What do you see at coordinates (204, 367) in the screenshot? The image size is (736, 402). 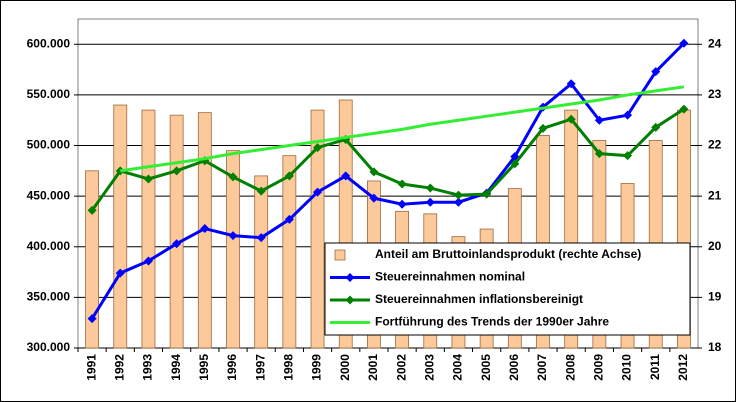 I see `x-tick-label: 1995` at bounding box center [204, 367].